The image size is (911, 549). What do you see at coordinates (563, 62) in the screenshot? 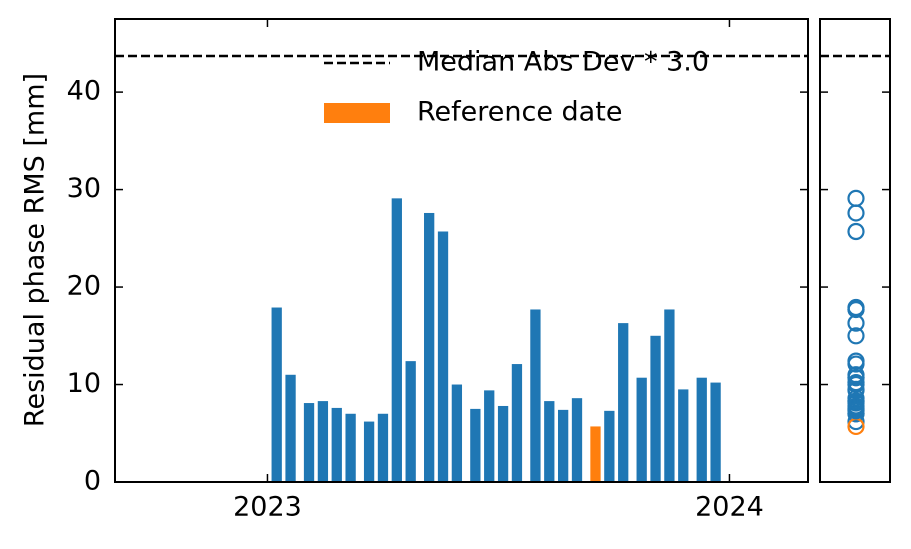
I see `legend-label: Median Abs Dev * 3.0` at bounding box center [563, 62].